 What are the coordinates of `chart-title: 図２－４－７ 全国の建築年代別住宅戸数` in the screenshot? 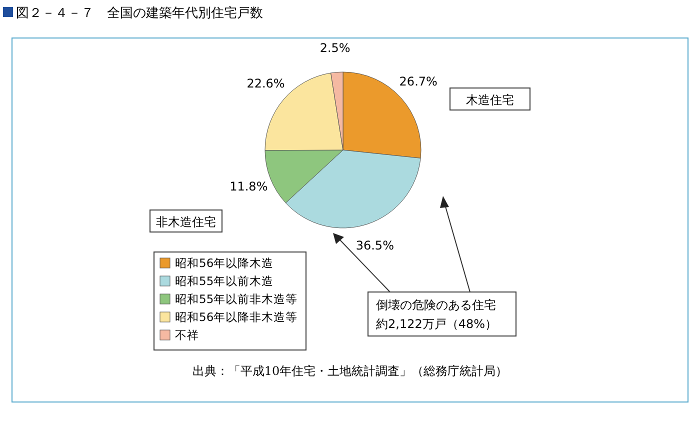 It's located at (139, 13).